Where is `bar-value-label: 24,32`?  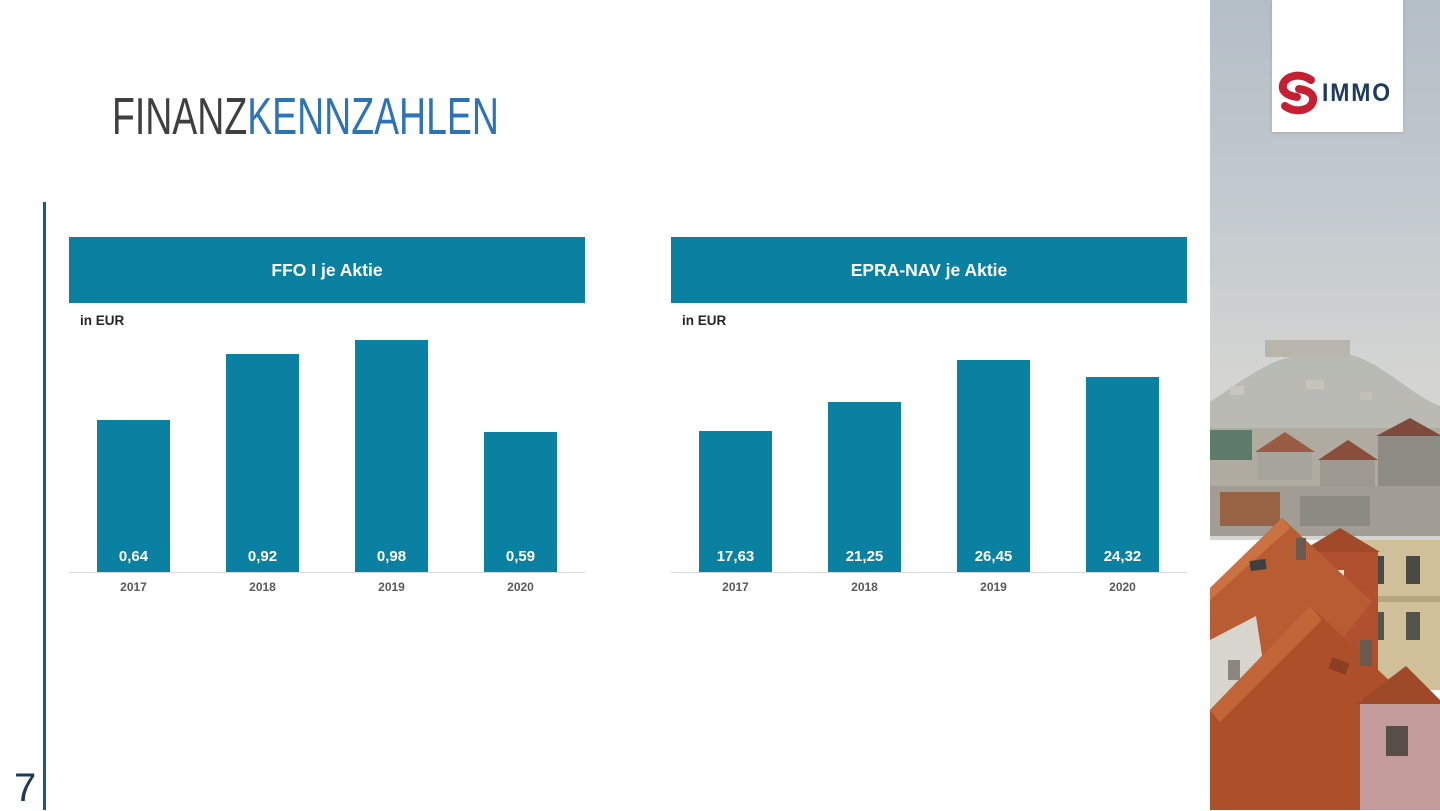
bar-value-label: 24,32 is located at coordinates (1122, 556).